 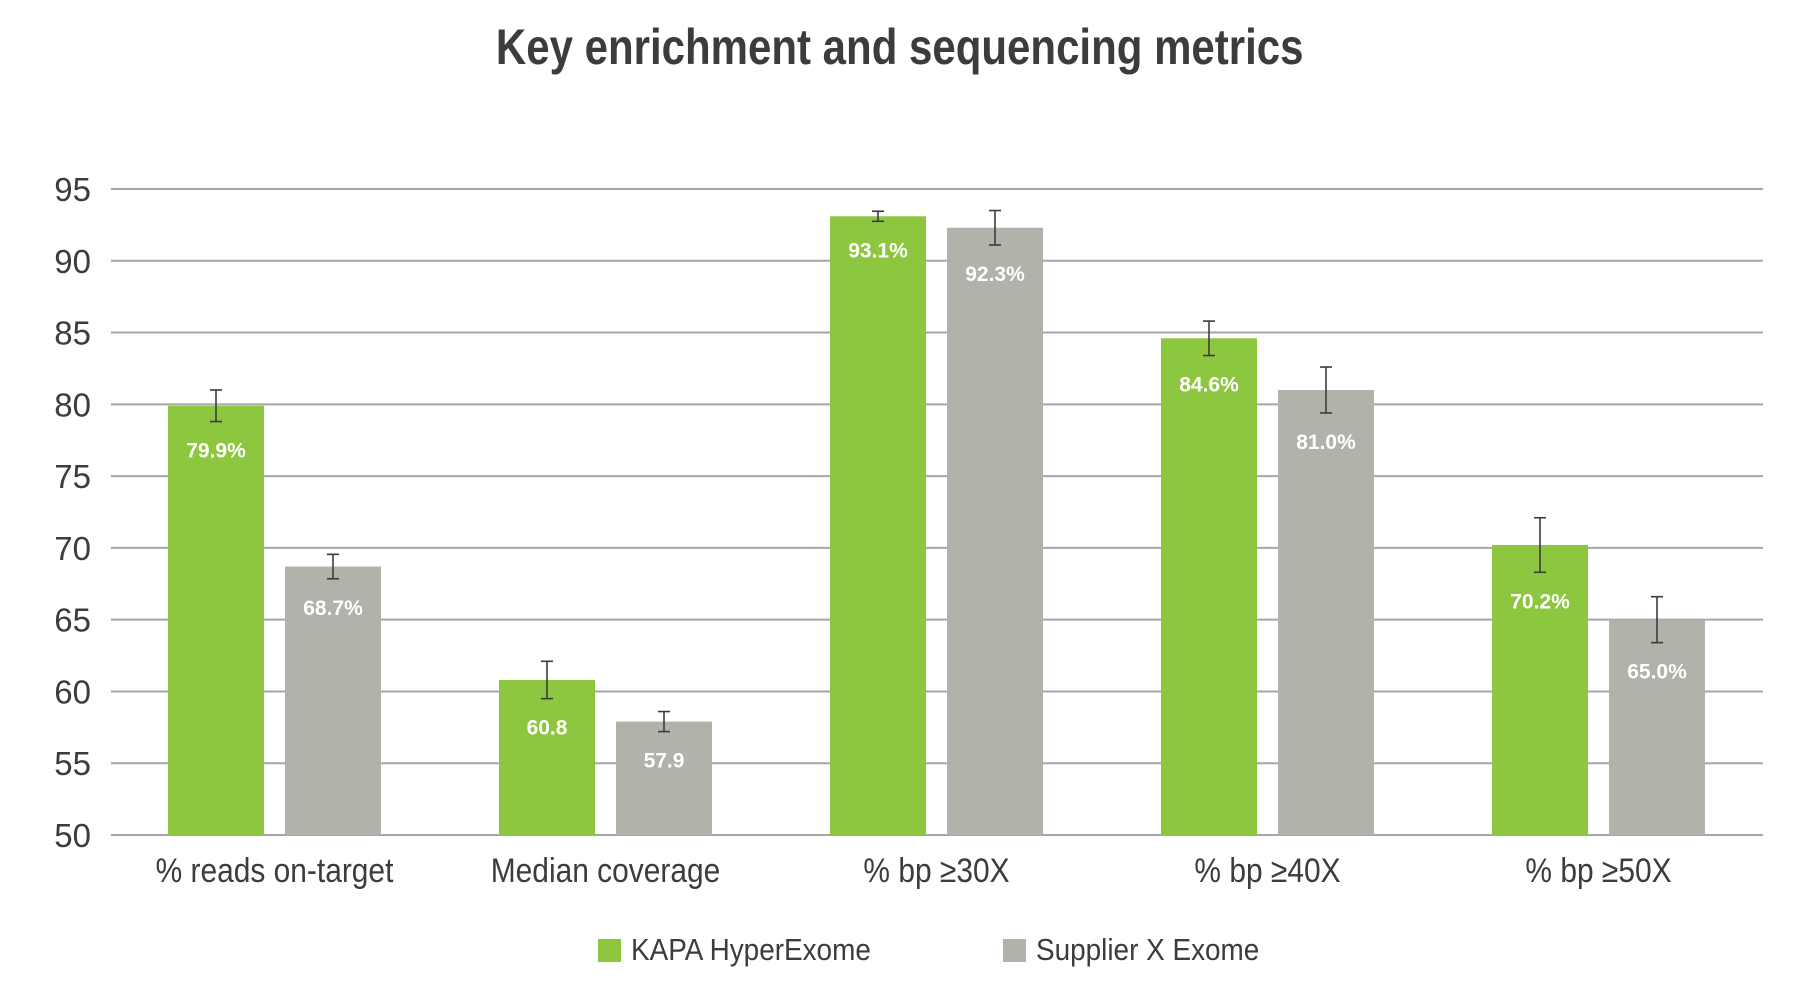 What do you see at coordinates (72, 835) in the screenshot?
I see `y-tick-label: 50` at bounding box center [72, 835].